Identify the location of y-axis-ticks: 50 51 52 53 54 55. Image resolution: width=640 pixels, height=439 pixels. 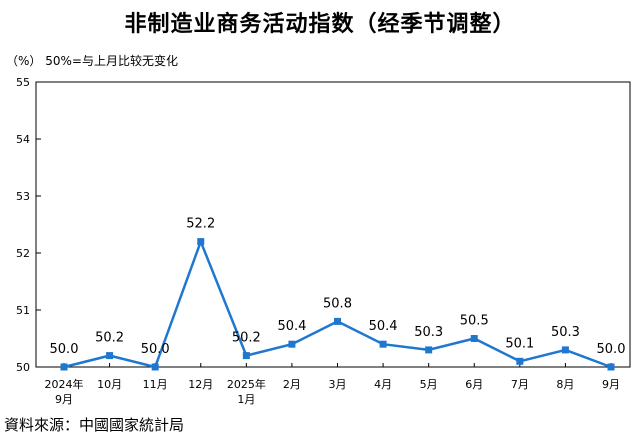
(28, 225).